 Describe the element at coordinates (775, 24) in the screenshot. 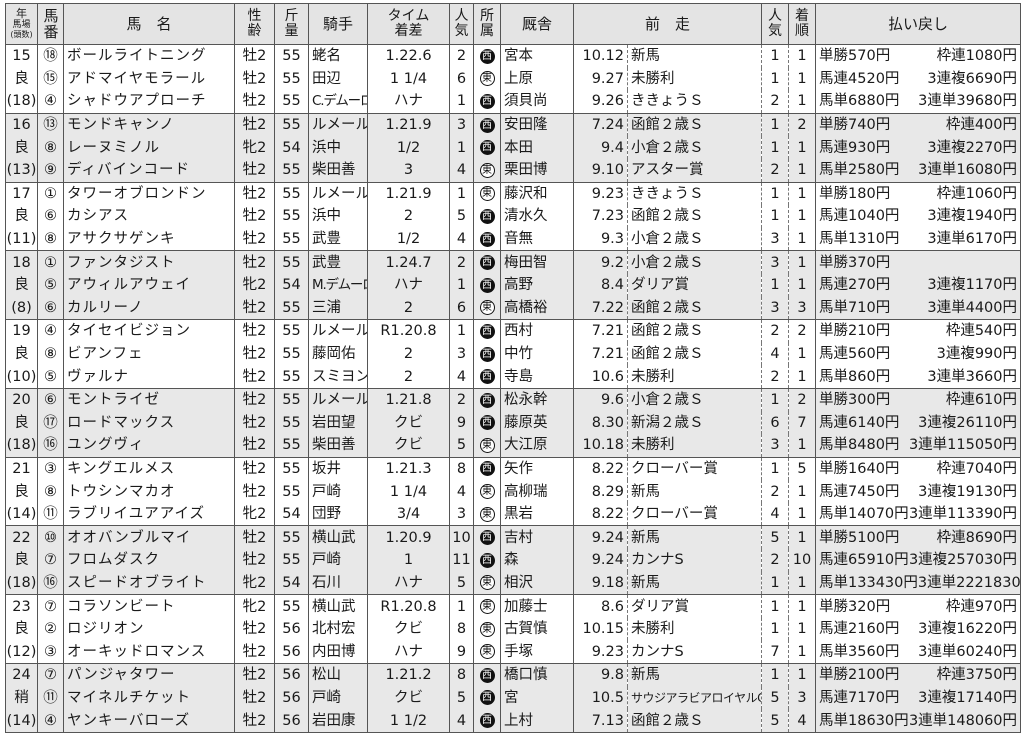

I see `header-prev-popularity: 人気` at that location.